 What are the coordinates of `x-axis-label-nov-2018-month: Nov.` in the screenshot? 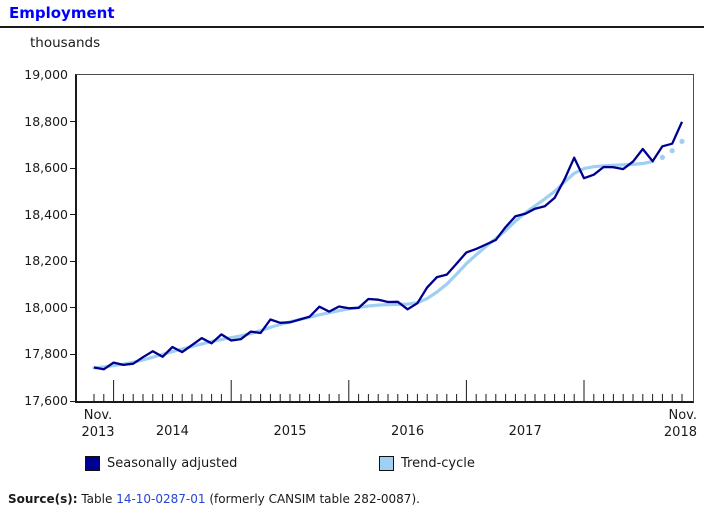 It's located at (683, 415).